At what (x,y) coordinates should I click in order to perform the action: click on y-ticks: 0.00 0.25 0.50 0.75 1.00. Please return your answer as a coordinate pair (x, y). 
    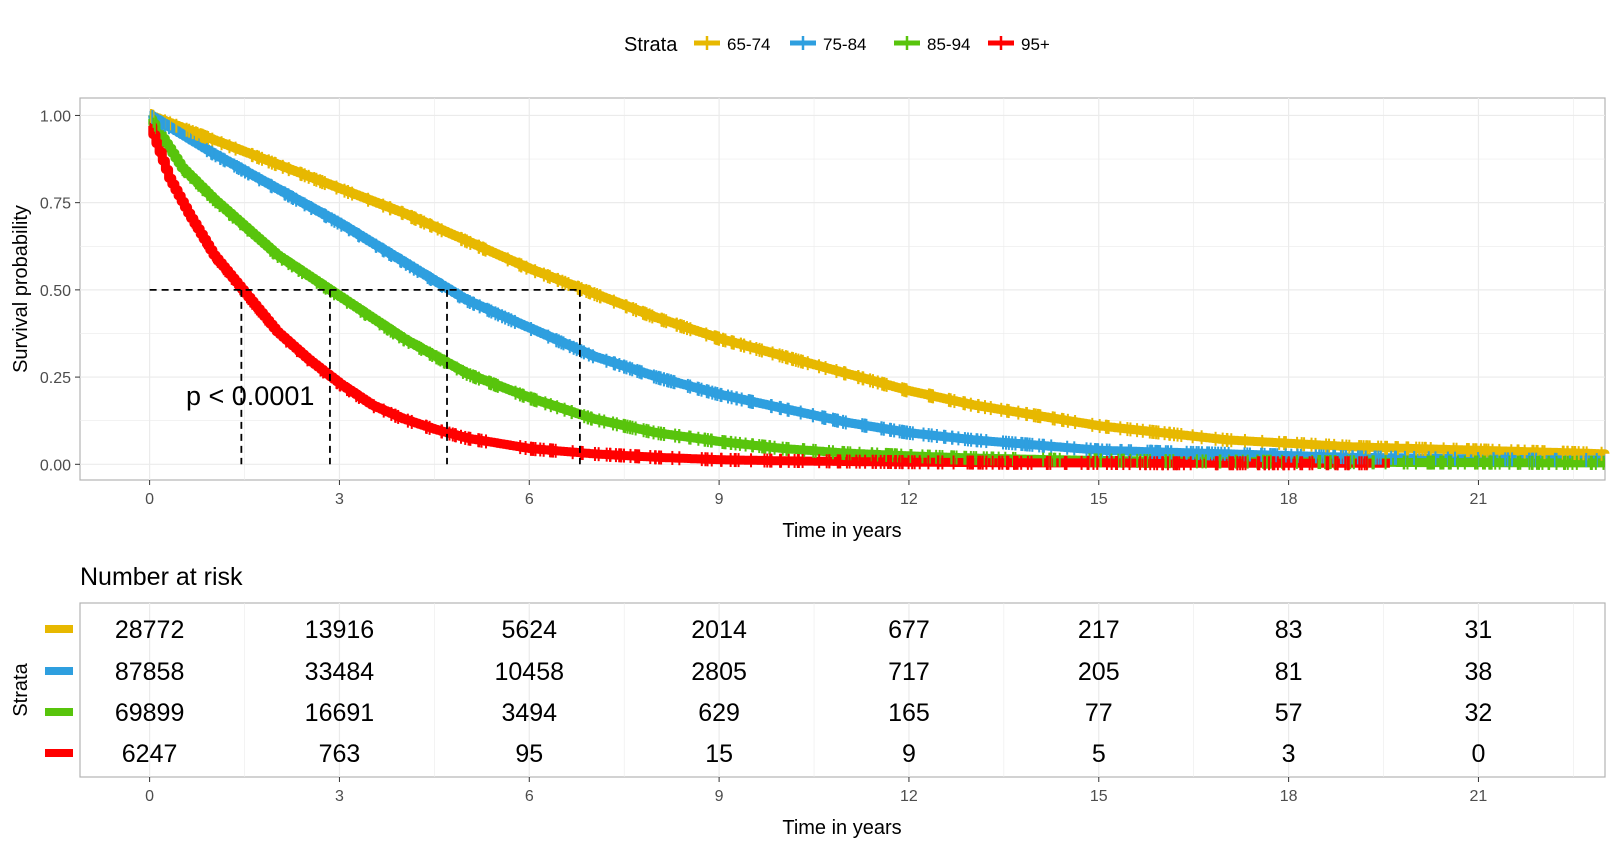
    Looking at the image, I should click on (60, 291).